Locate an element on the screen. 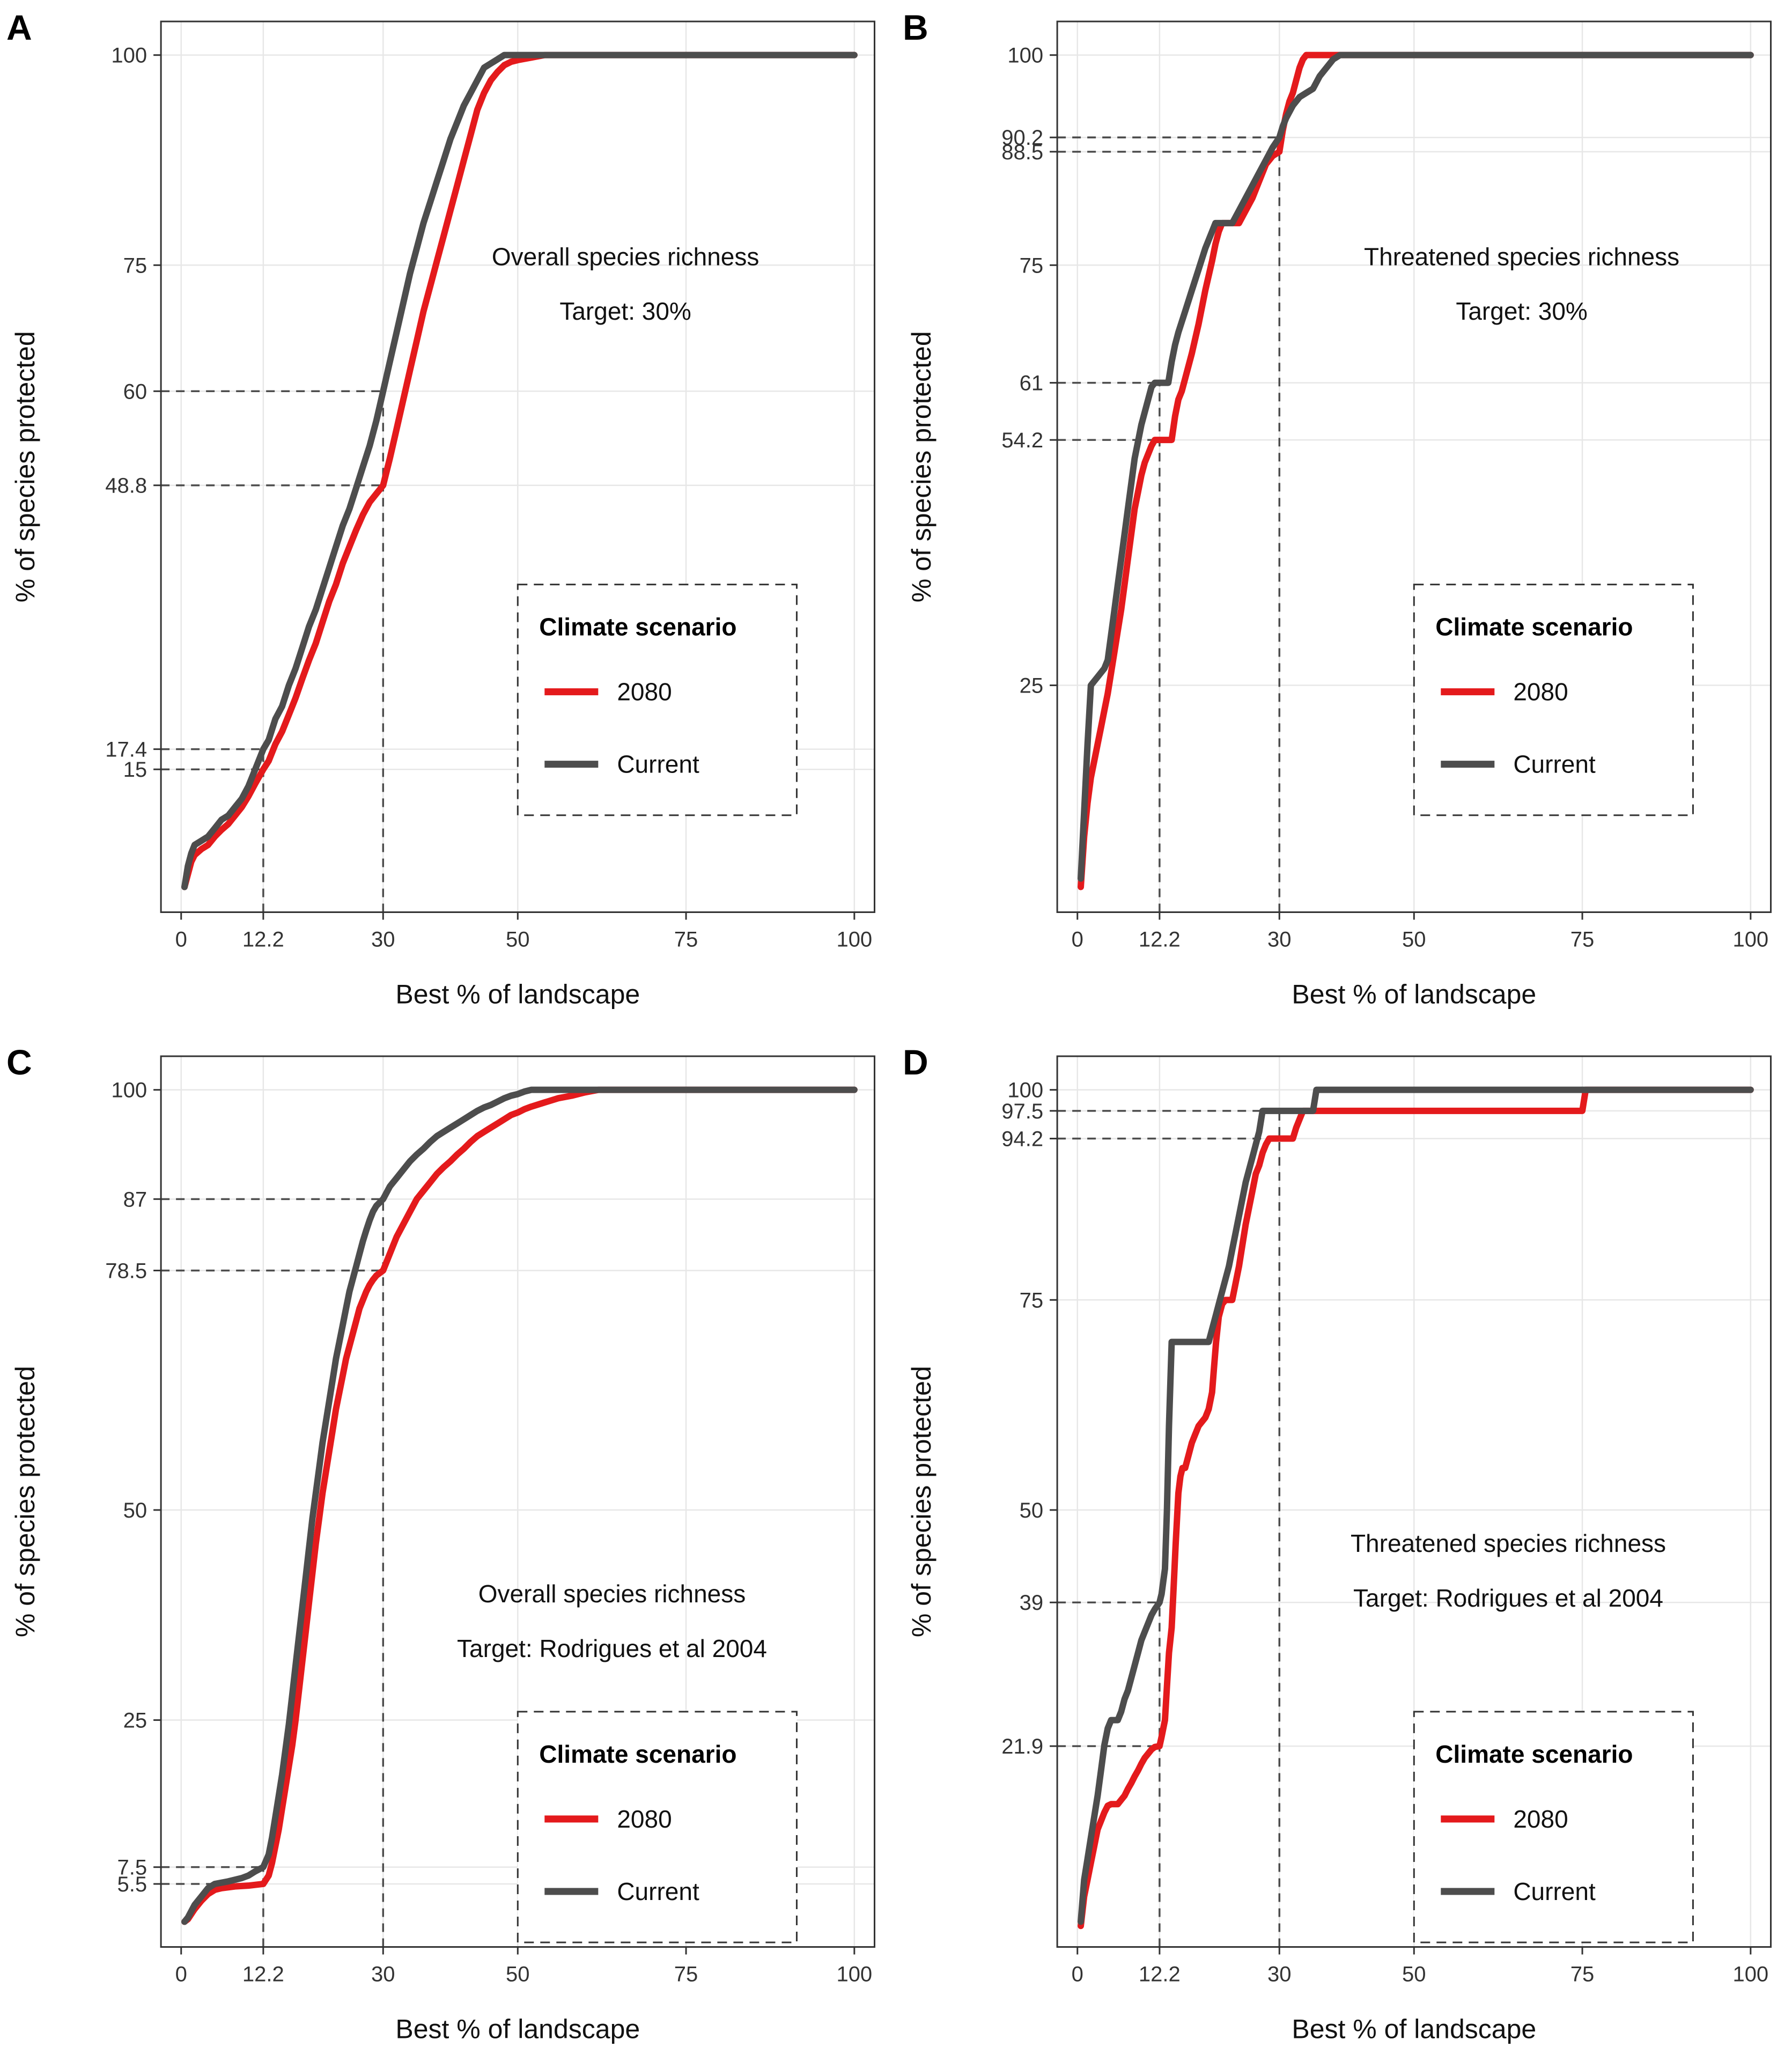  panel-letter: D is located at coordinates (915, 1062).